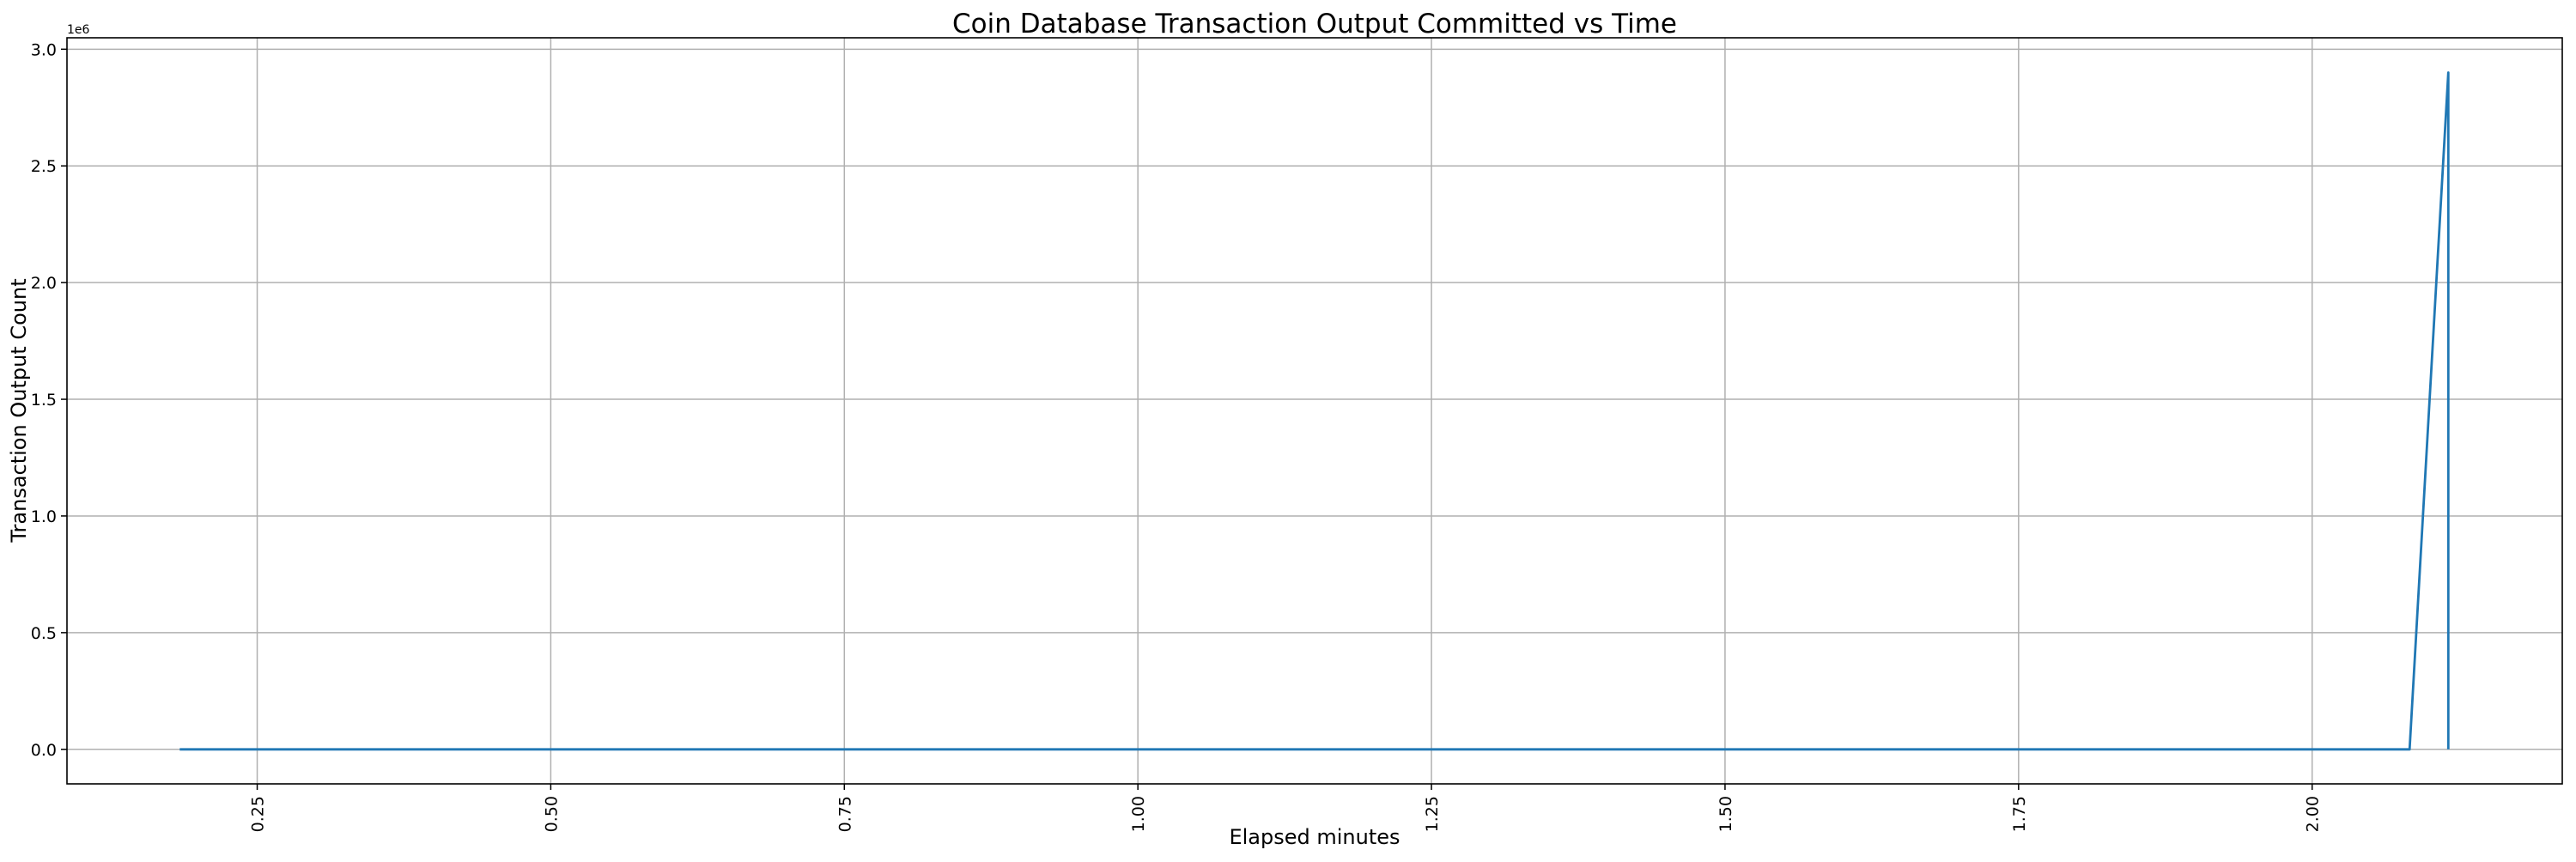 This screenshot has height=862, width=2576. Describe the element at coordinates (552, 814) in the screenshot. I see `x-tick-label: 0.50` at that location.